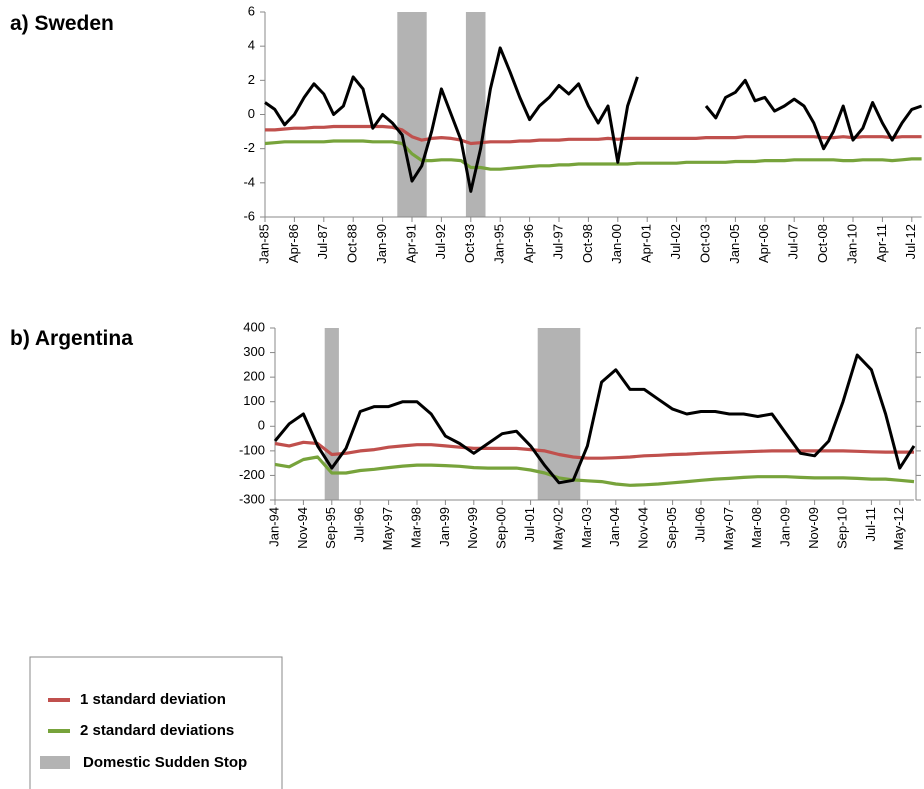 The height and width of the screenshot is (789, 924). What do you see at coordinates (756, 527) in the screenshot?
I see `x-tick-label: Mar-08` at bounding box center [756, 527].